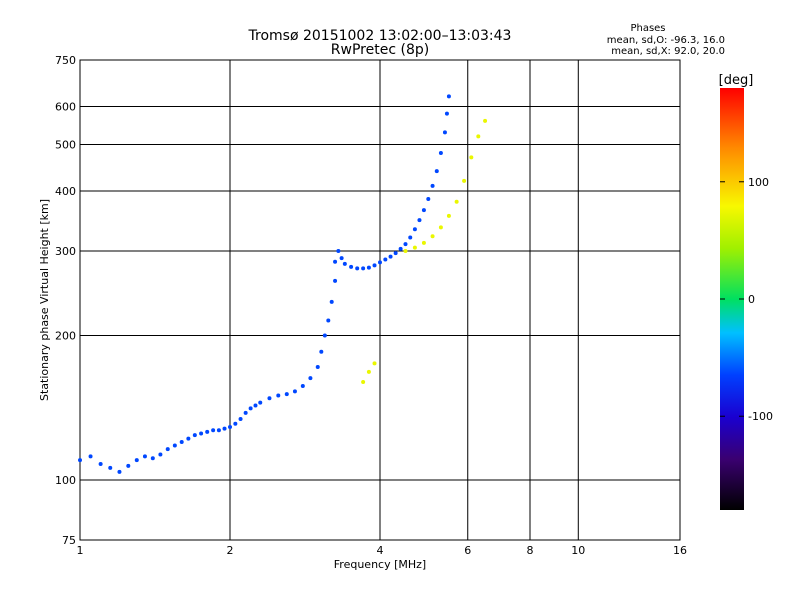 This screenshot has width=800, height=600. I want to click on x-tick-labels: 1 2 4 6 8 10 16, so click(382, 550).